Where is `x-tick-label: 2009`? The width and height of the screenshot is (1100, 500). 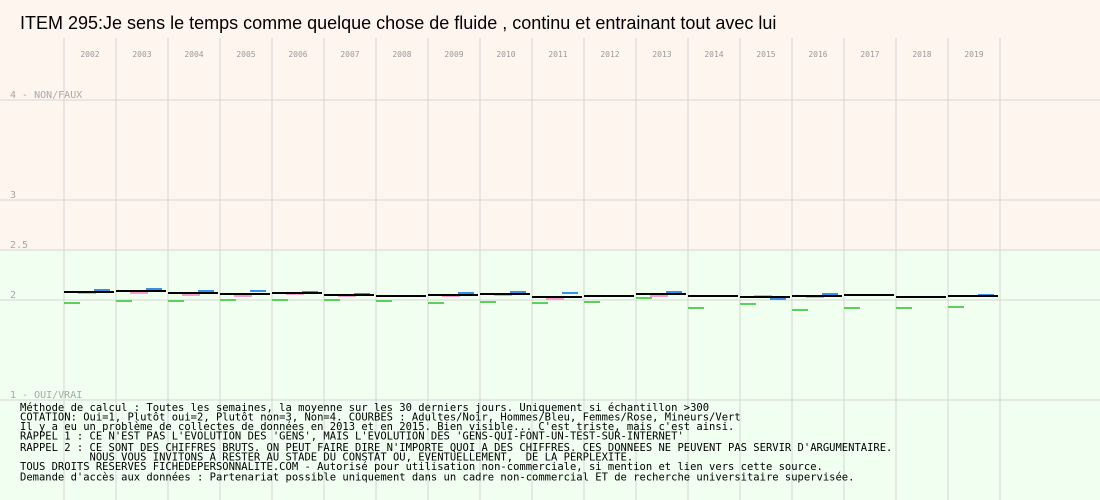
x-tick-label: 2009 is located at coordinates (453, 54).